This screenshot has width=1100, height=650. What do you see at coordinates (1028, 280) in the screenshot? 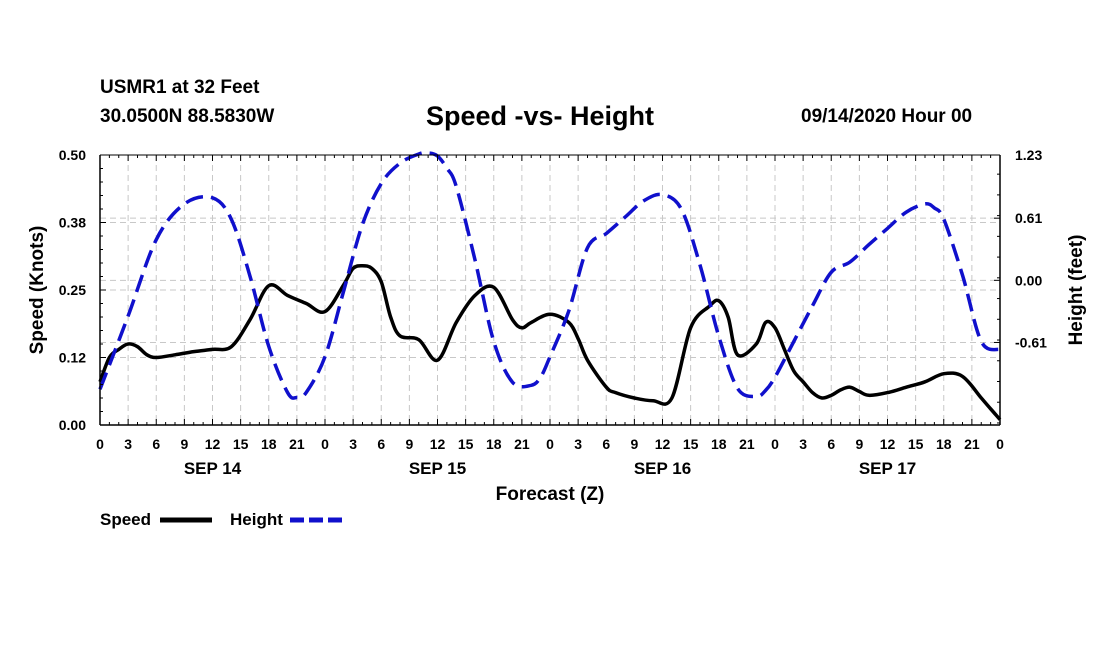
I see `y-right-tick-label: 0.00` at bounding box center [1028, 280].